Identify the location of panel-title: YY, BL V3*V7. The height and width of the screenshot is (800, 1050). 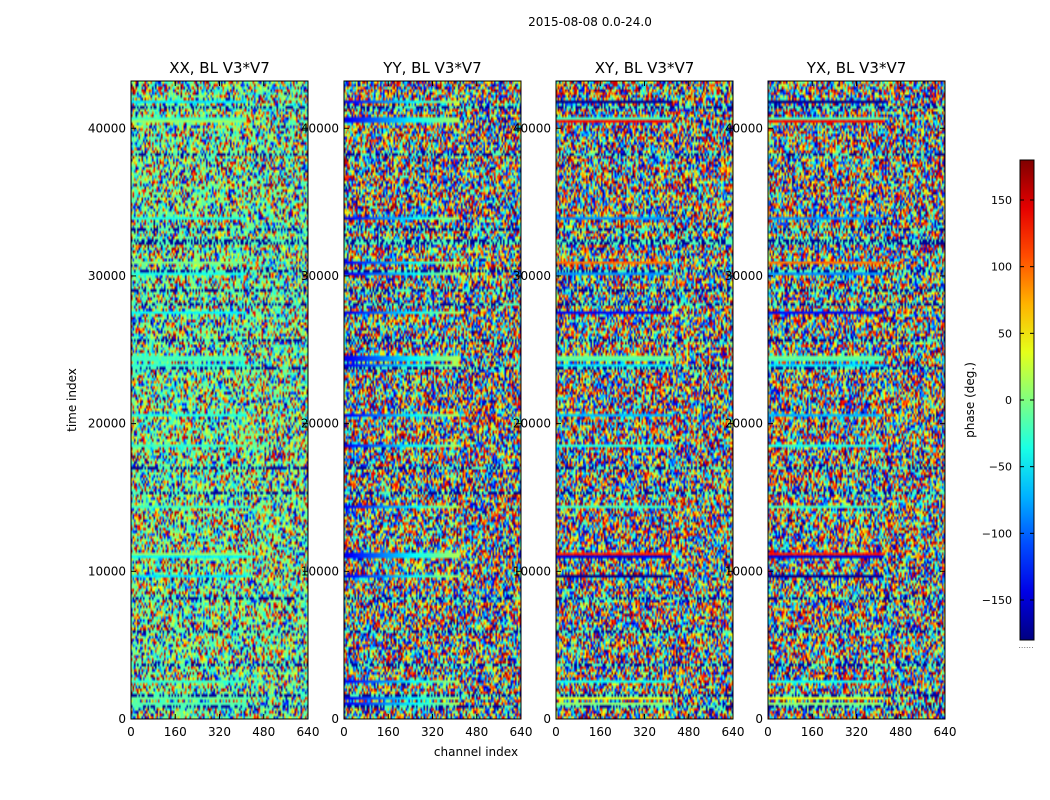
(431, 68).